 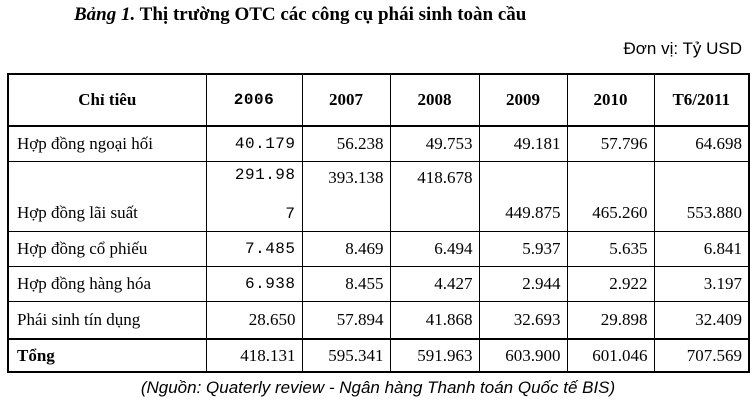 I want to click on value-cell: 7.485, so click(x=254, y=248).